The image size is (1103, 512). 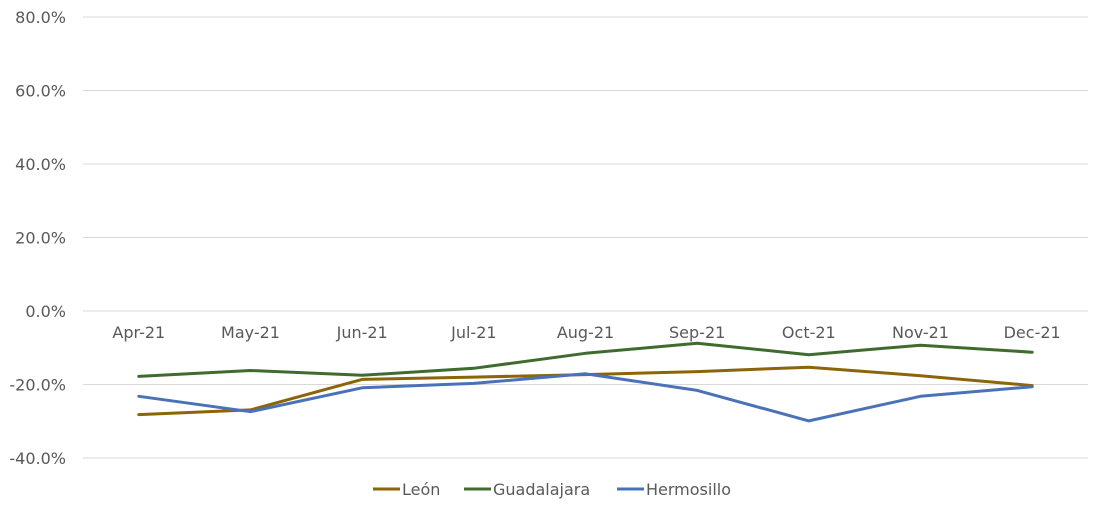 I want to click on y-tick-label: -40.0%, so click(x=37, y=458).